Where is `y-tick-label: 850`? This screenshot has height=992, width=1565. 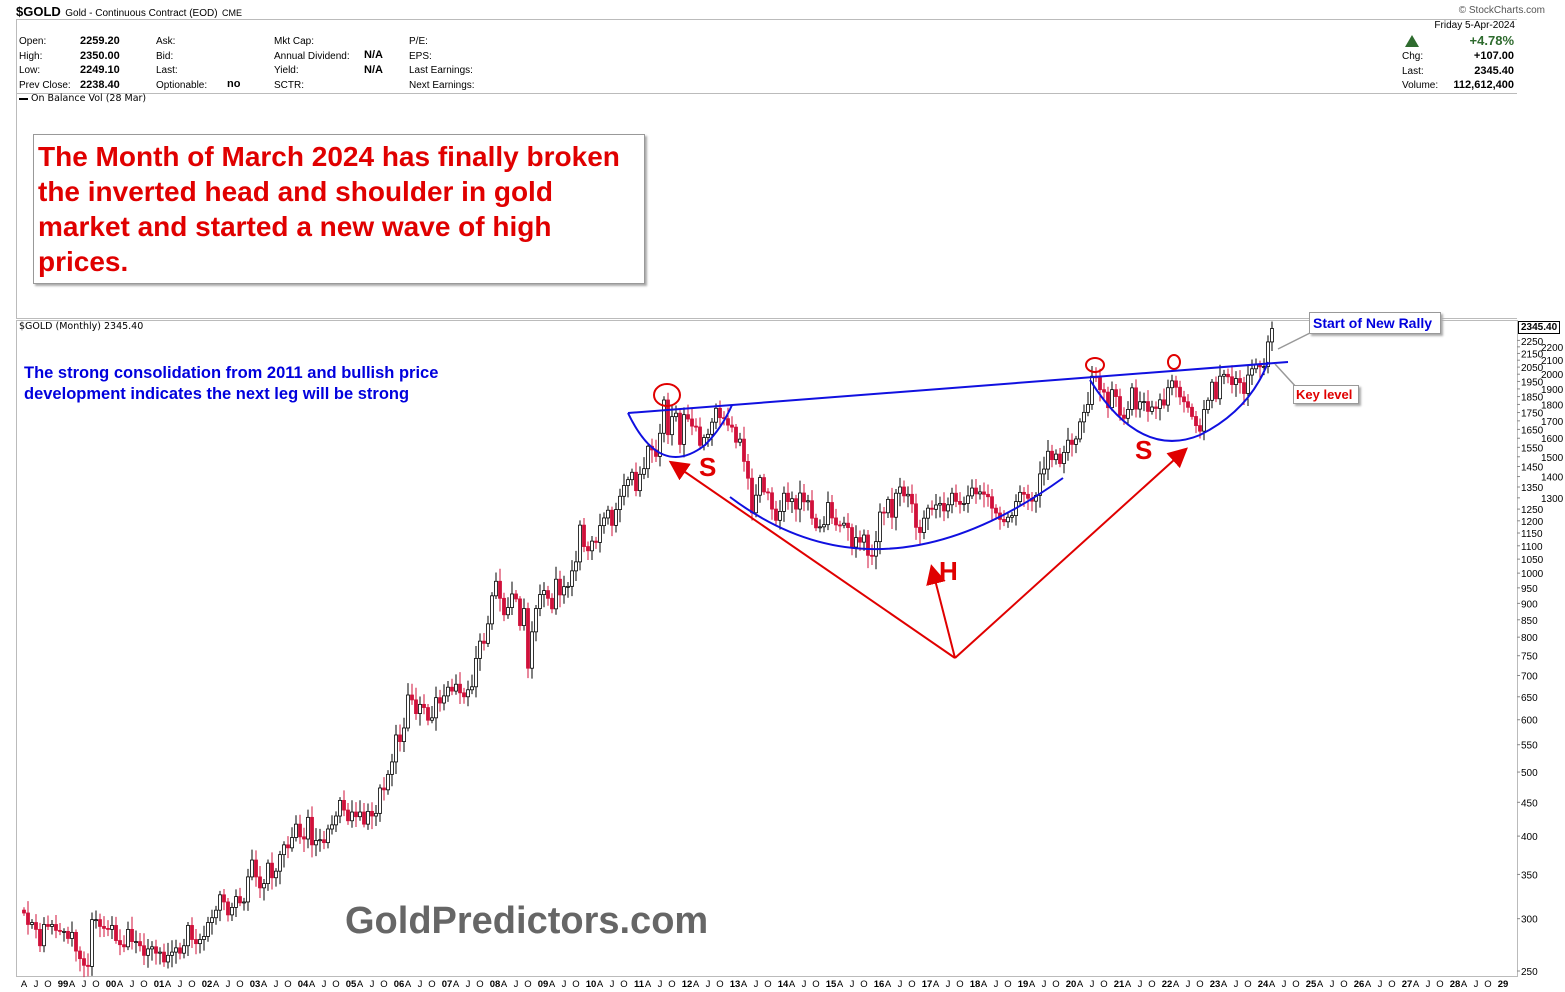
y-tick-label: 850 is located at coordinates (1529, 621).